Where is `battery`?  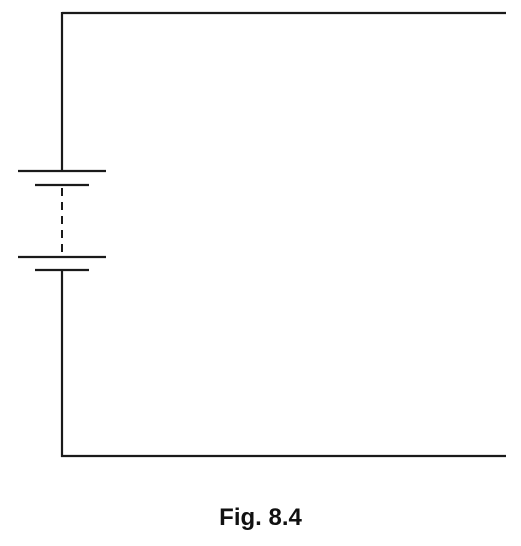
battery is located at coordinates (62, 220).